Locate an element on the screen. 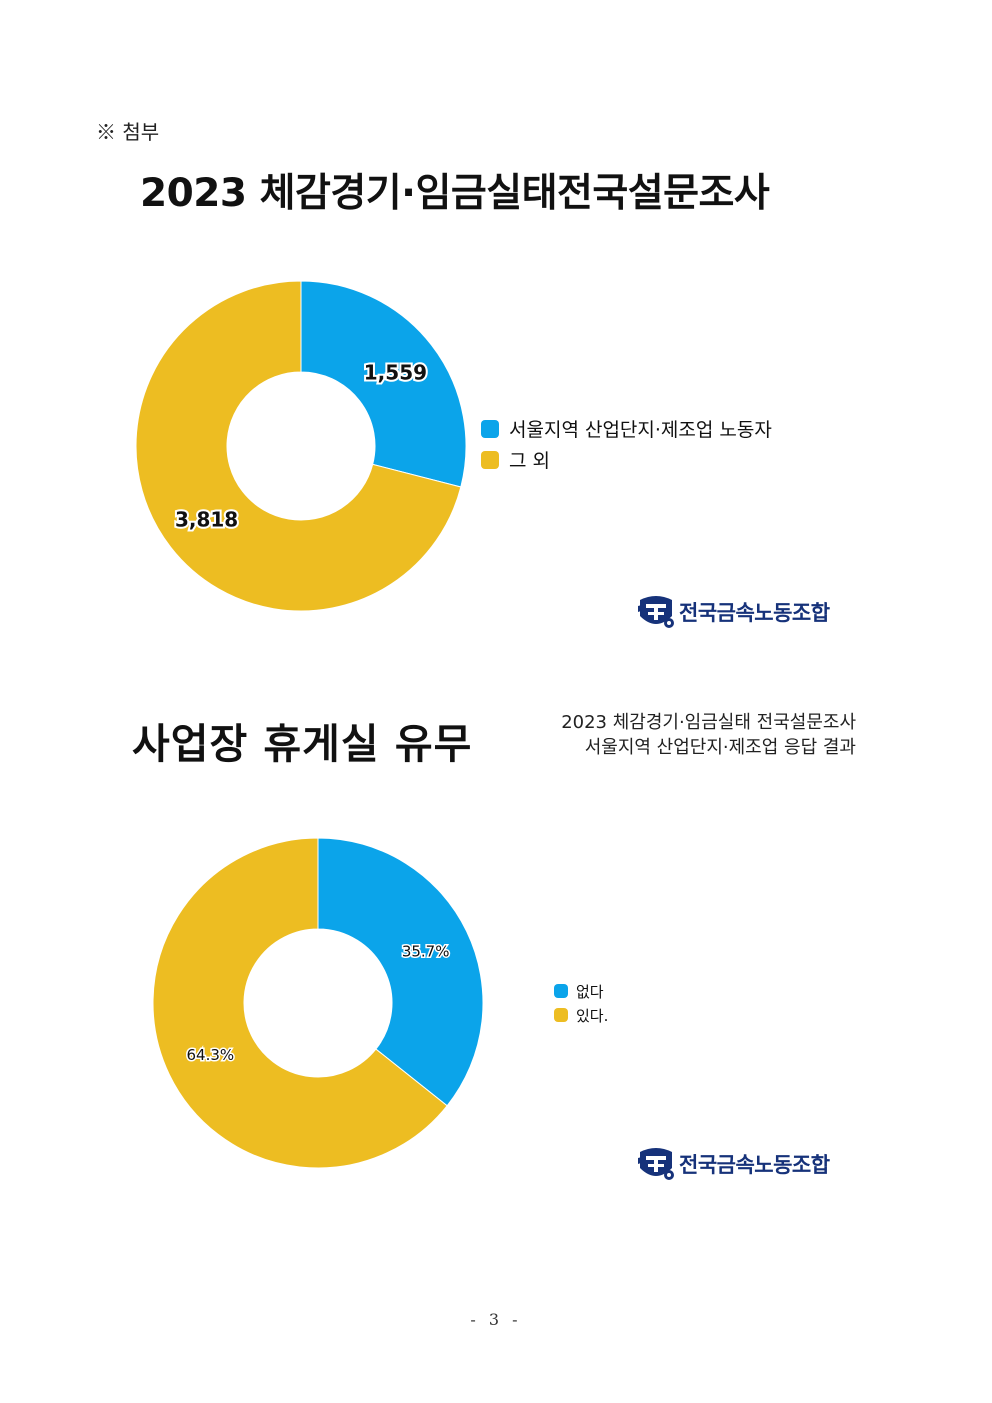  donut-chart-respondents: 1,559 3,818 is located at coordinates (301, 446).